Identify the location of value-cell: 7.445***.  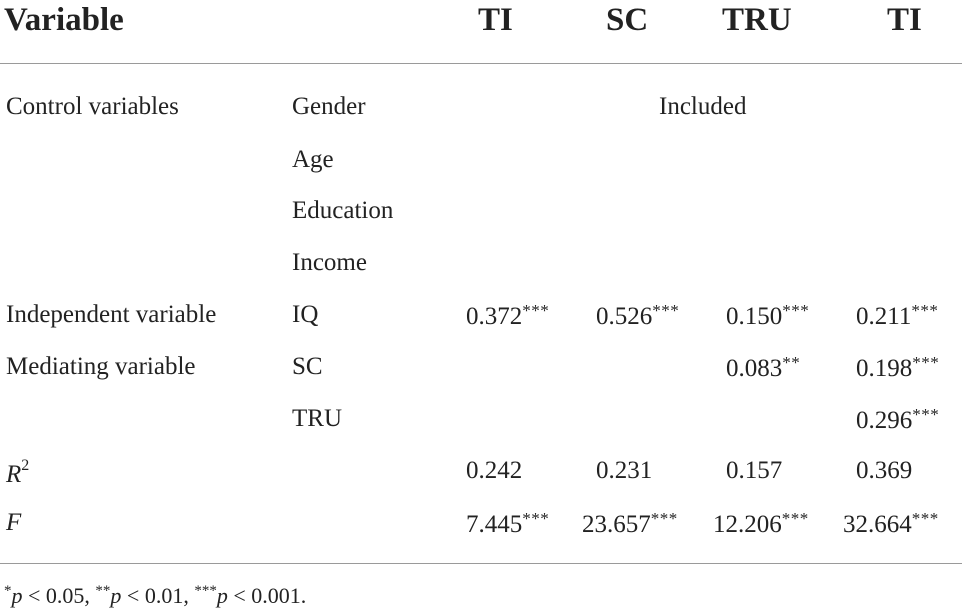
(508, 523).